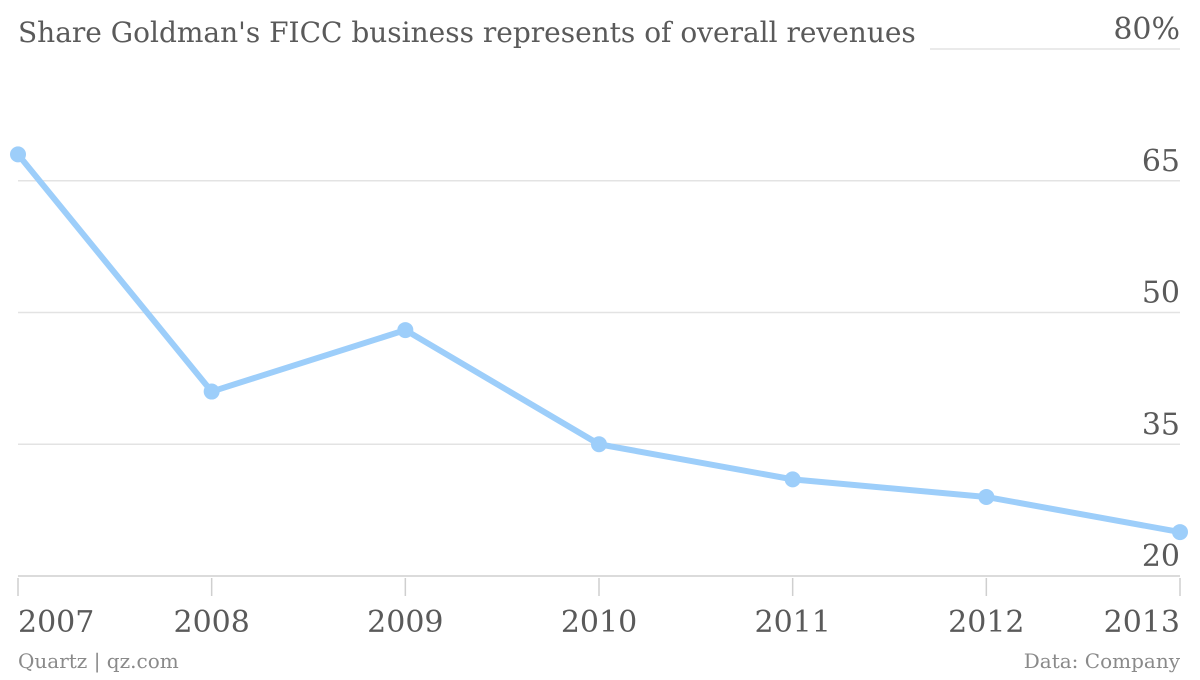 Image resolution: width=1200 pixels, height=680 pixels. Describe the element at coordinates (1161, 556) in the screenshot. I see `y-tick-label: 20` at that location.